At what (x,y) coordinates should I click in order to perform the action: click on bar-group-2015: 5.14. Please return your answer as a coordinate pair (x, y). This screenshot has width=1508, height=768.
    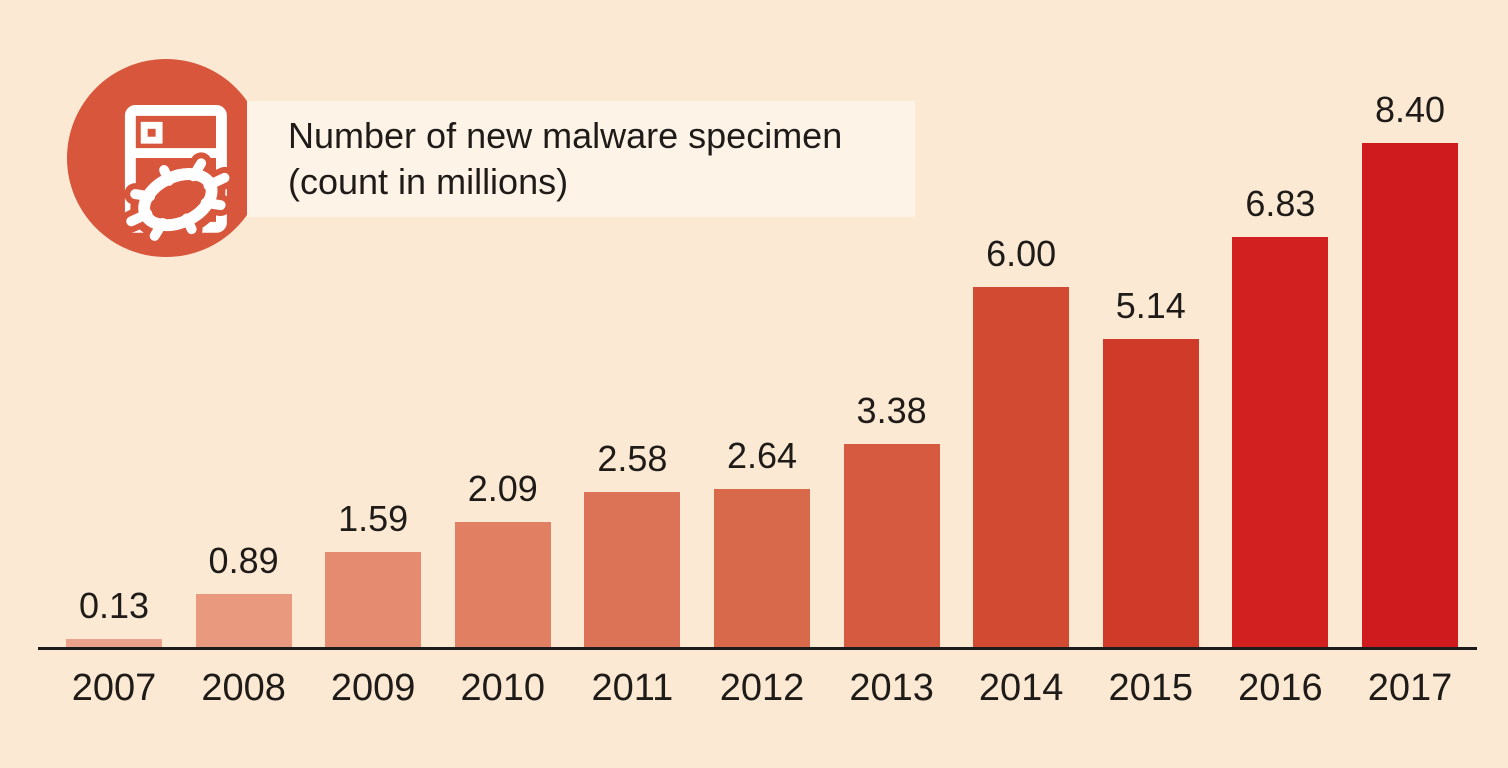
    Looking at the image, I should click on (1150, 466).